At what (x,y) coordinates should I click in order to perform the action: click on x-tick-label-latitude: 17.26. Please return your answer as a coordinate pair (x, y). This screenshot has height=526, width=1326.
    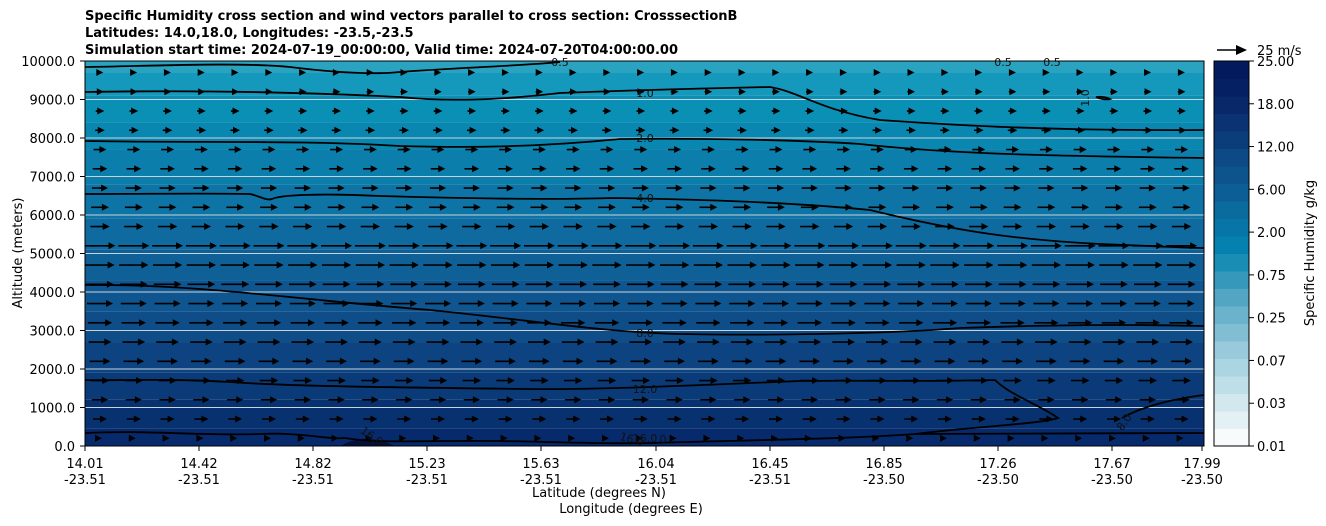
    Looking at the image, I should click on (997, 464).